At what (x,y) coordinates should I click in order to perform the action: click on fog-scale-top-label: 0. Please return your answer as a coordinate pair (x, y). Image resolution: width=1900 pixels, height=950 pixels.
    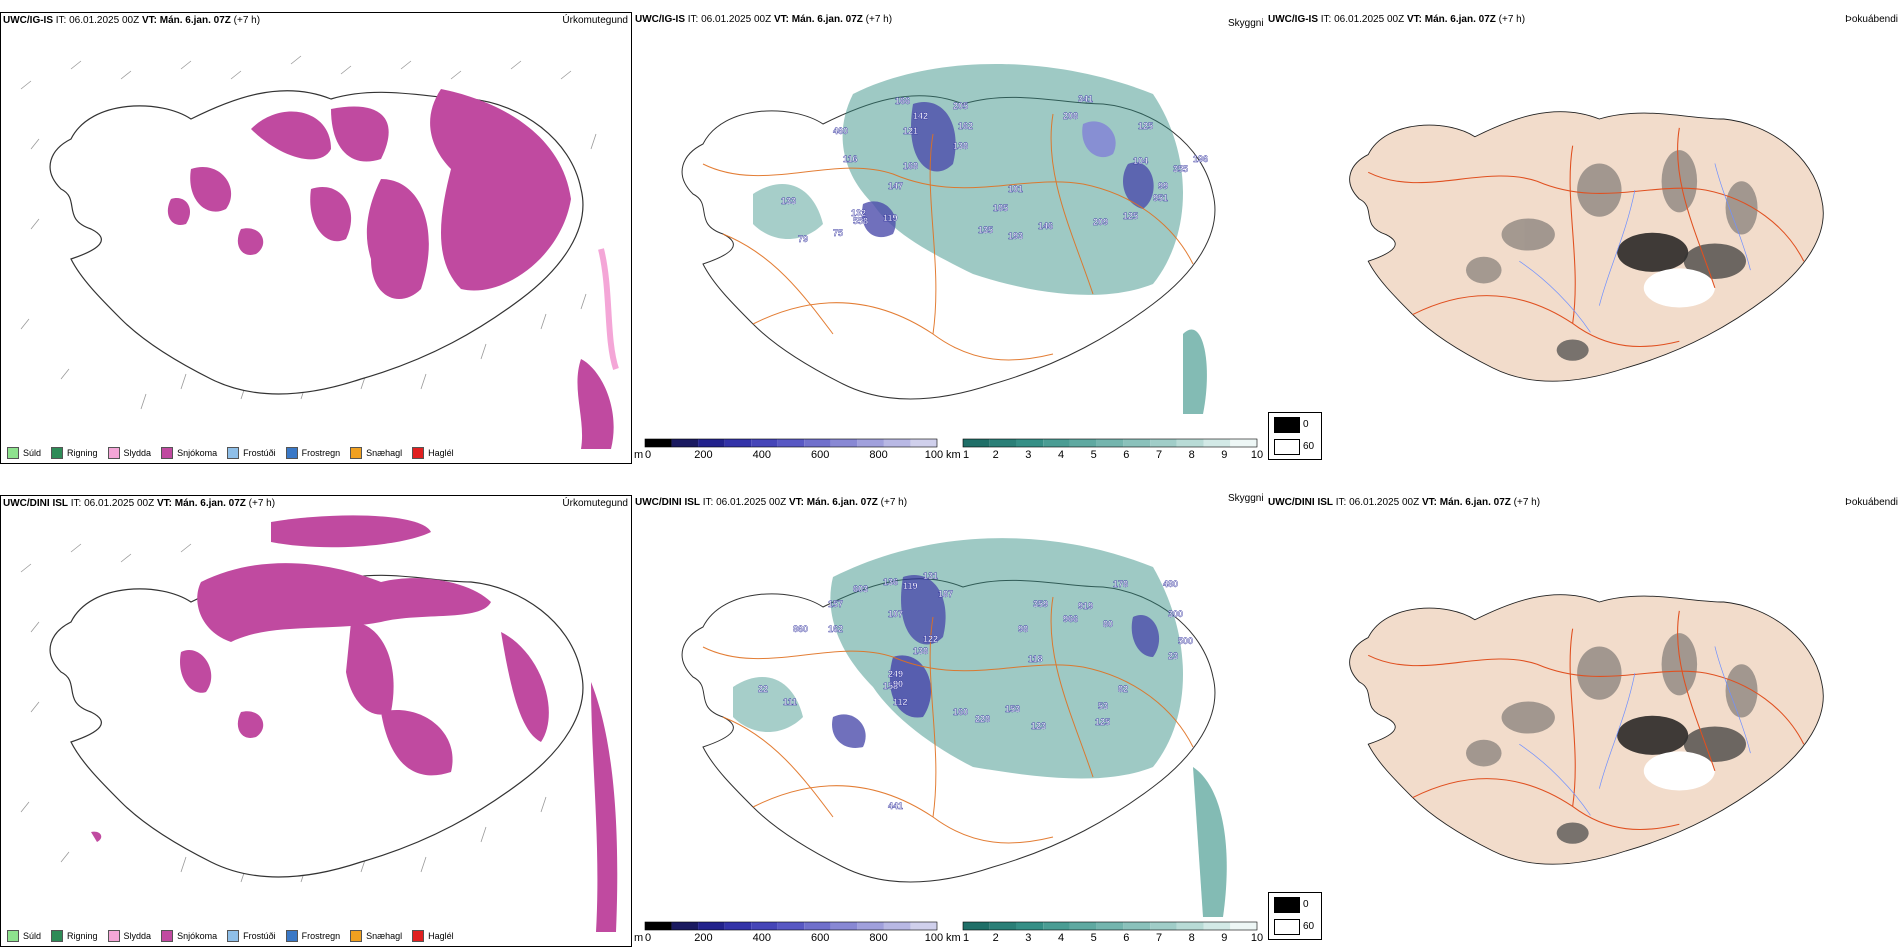
    Looking at the image, I should click on (1306, 424).